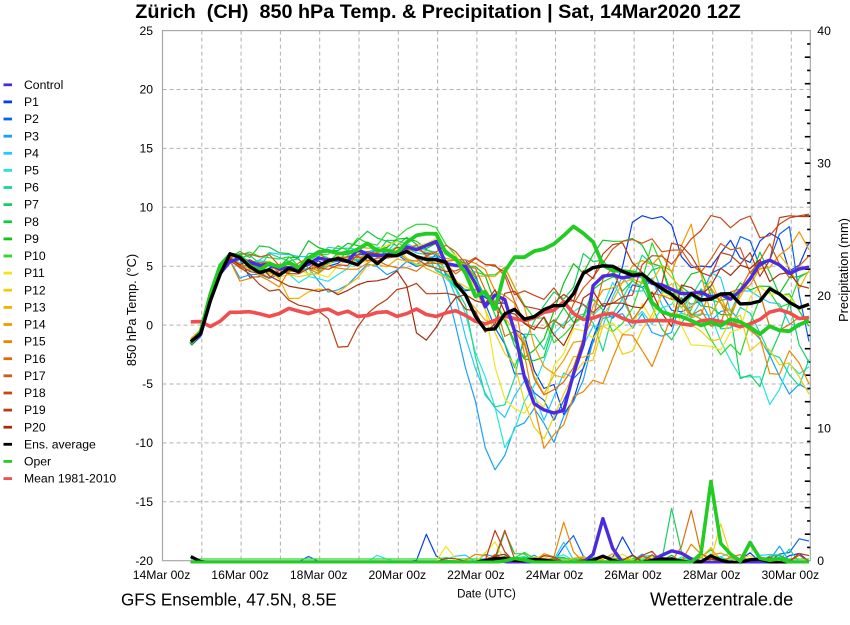 This screenshot has height=625, width=850. What do you see at coordinates (43, 85) in the screenshot?
I see `svg-text: Control` at bounding box center [43, 85].